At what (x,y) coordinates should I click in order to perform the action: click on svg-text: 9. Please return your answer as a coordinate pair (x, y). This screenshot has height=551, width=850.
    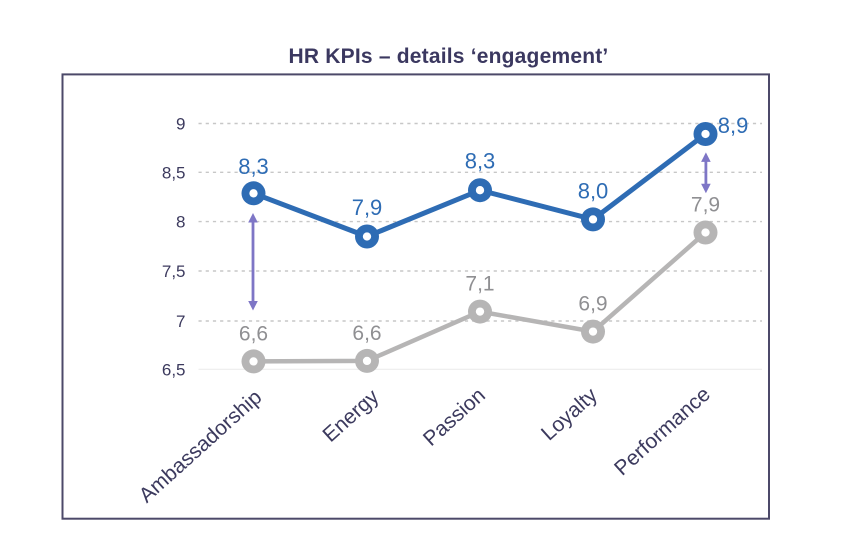
    Looking at the image, I should click on (180, 124).